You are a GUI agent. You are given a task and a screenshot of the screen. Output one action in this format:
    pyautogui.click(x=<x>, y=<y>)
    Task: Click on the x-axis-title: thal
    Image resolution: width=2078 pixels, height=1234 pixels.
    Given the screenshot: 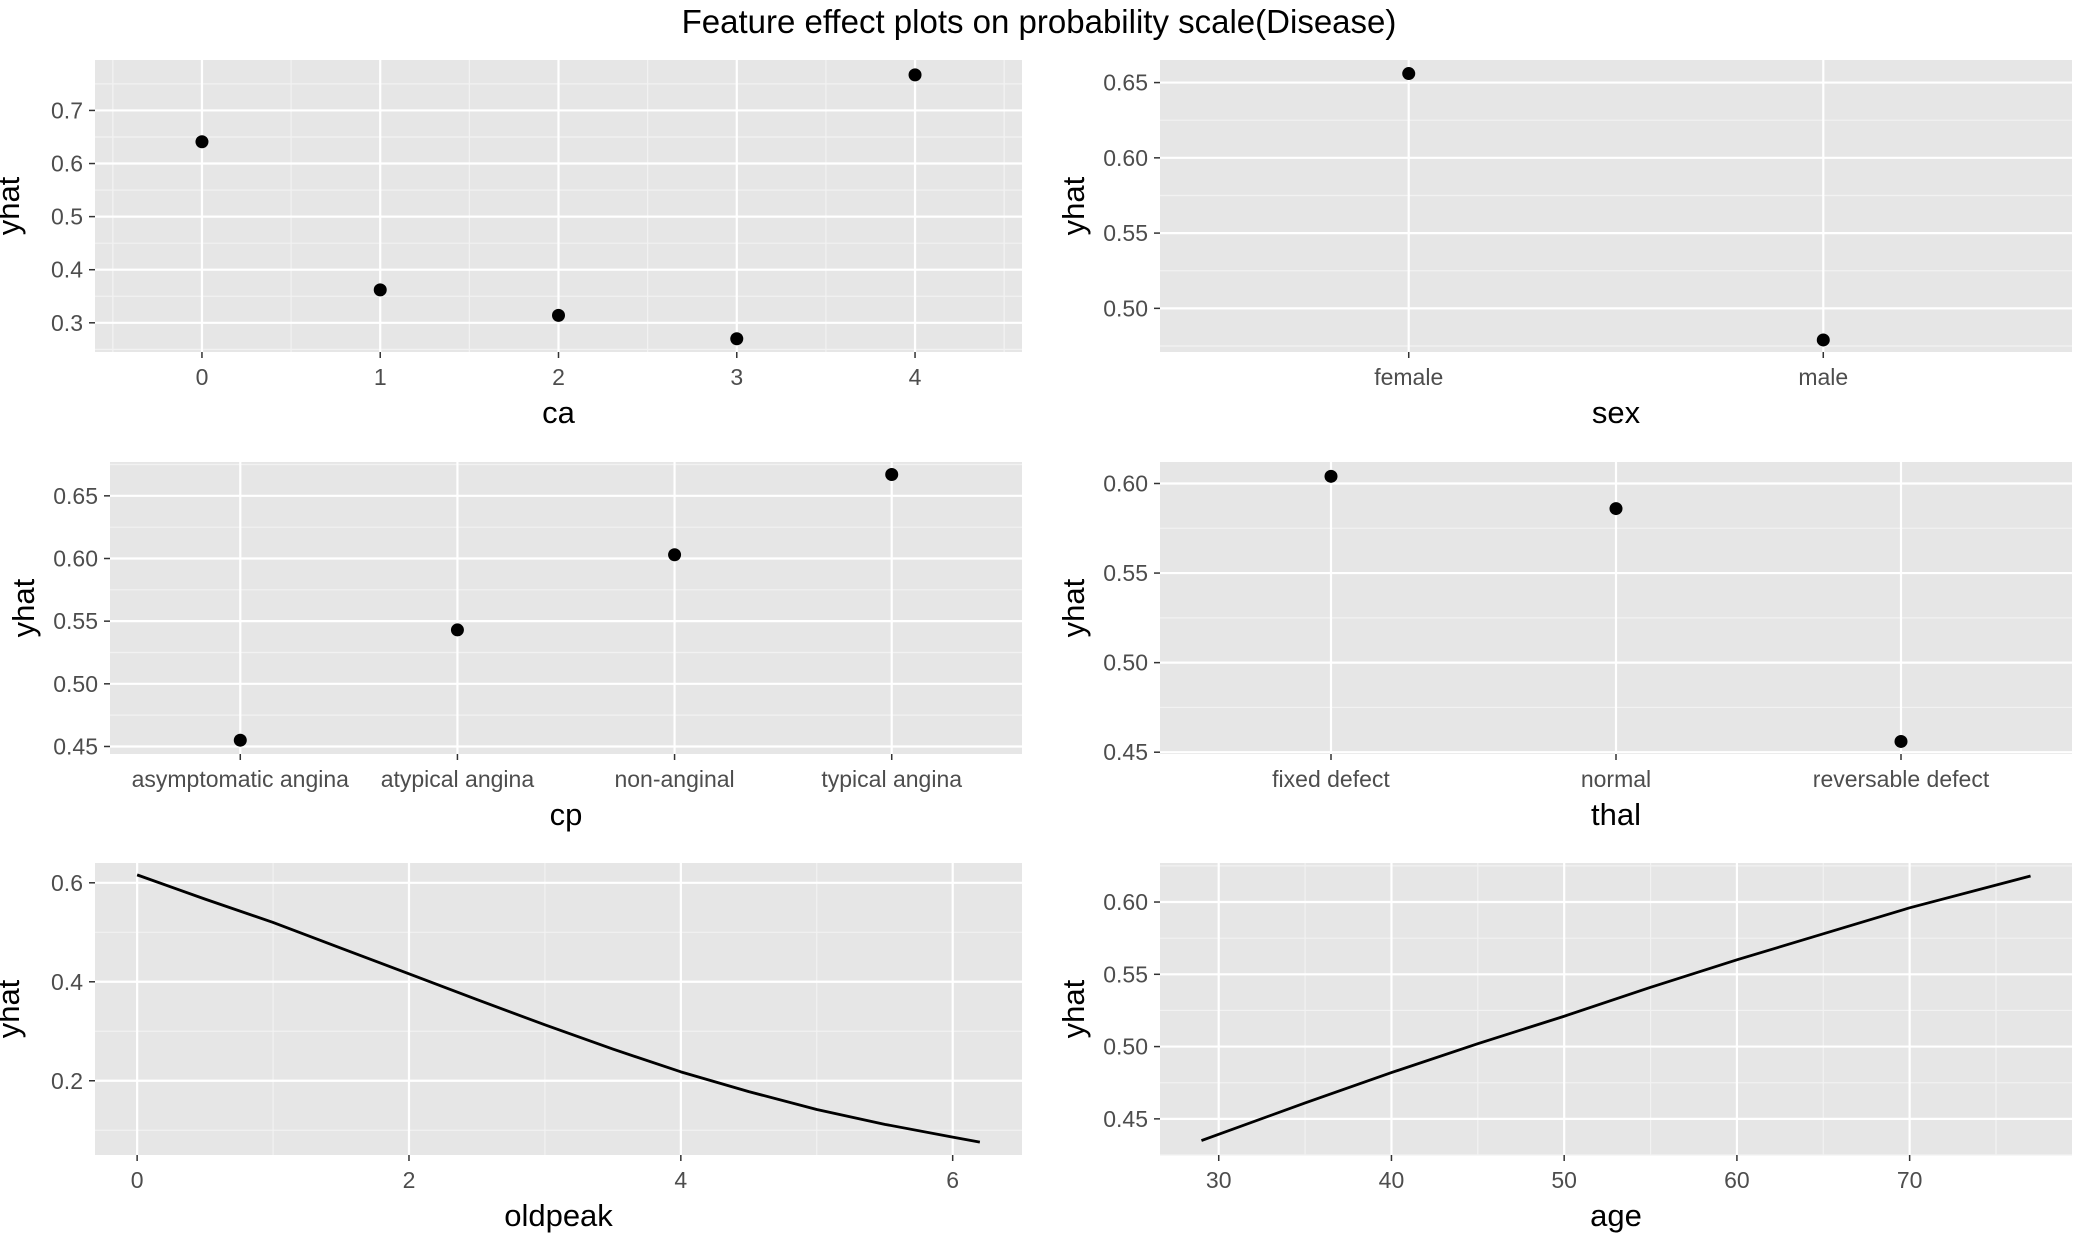 What is the action you would take?
    pyautogui.click(x=1616, y=814)
    